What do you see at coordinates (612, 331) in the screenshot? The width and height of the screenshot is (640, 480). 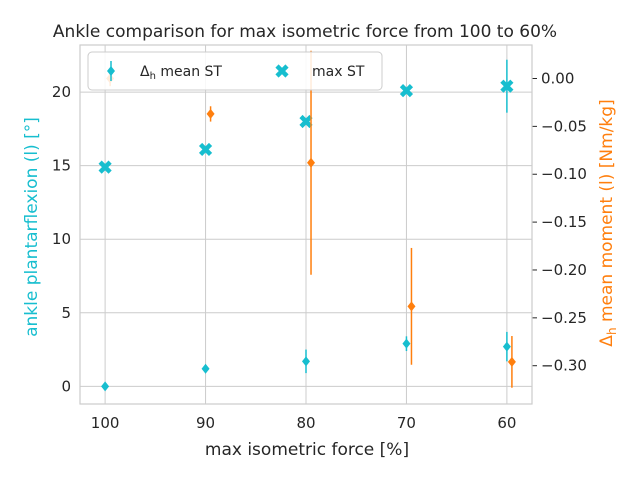 I see `y-axis-label-right-sub: h` at bounding box center [612, 331].